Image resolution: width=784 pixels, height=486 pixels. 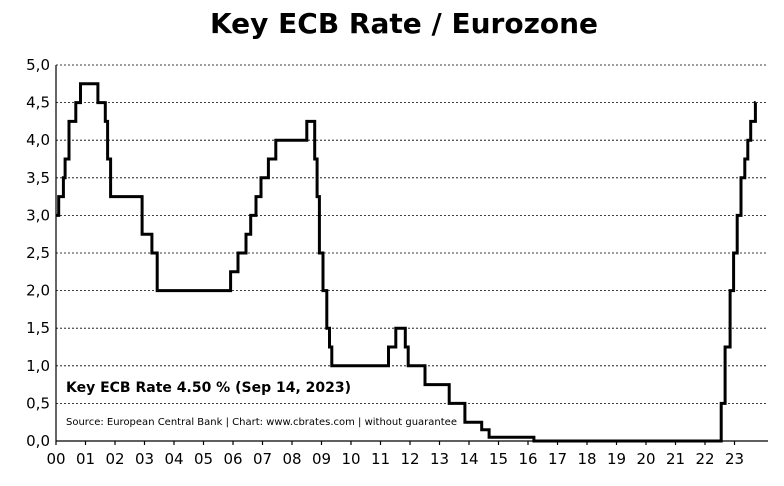 I want to click on x-tick-label: 09, so click(x=321, y=459).